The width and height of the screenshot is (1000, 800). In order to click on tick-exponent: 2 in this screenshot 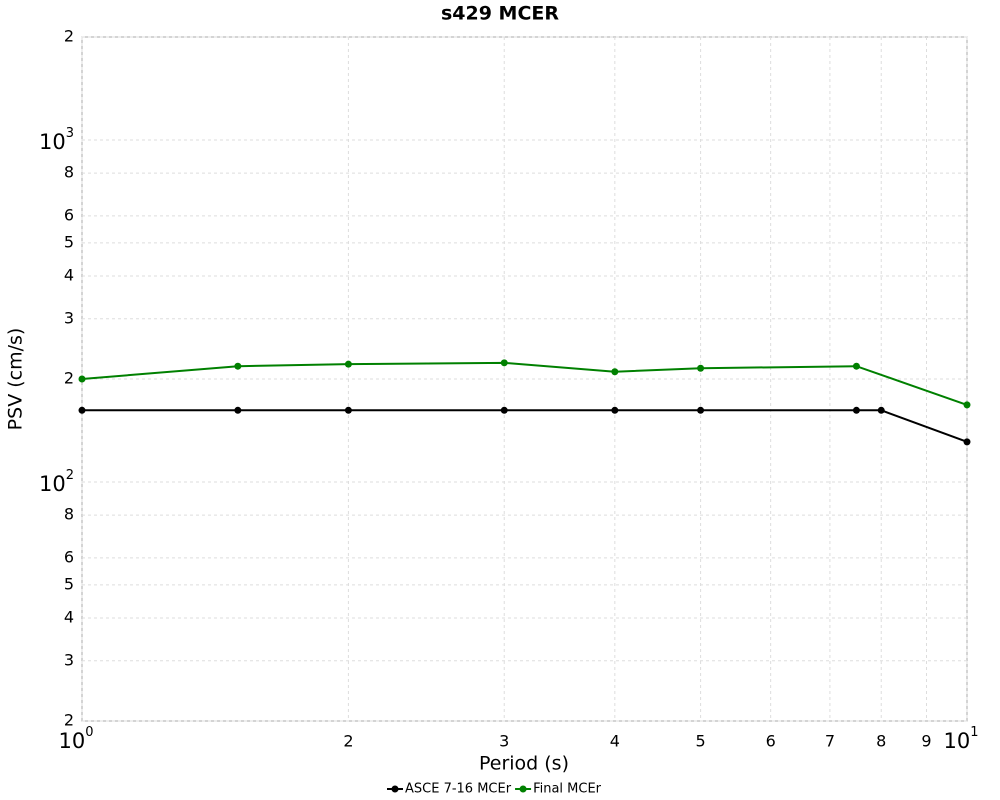, I will do `click(70, 474)`.